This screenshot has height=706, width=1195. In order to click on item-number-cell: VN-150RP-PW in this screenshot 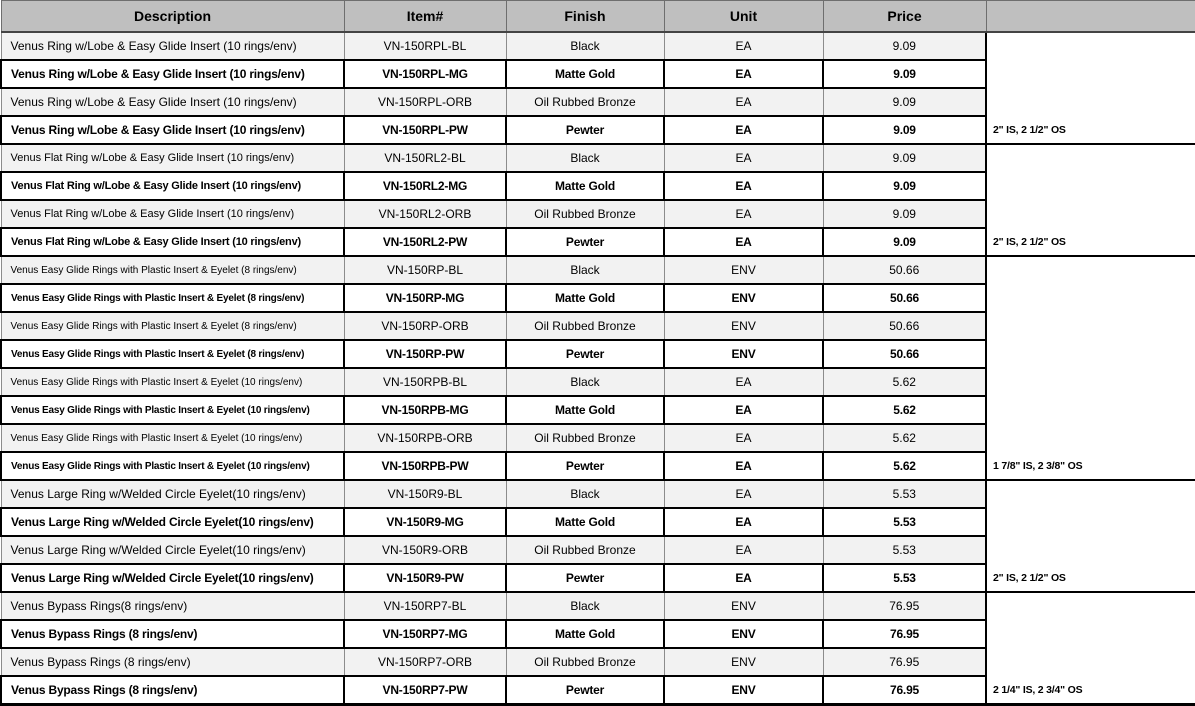, I will do `click(425, 354)`.